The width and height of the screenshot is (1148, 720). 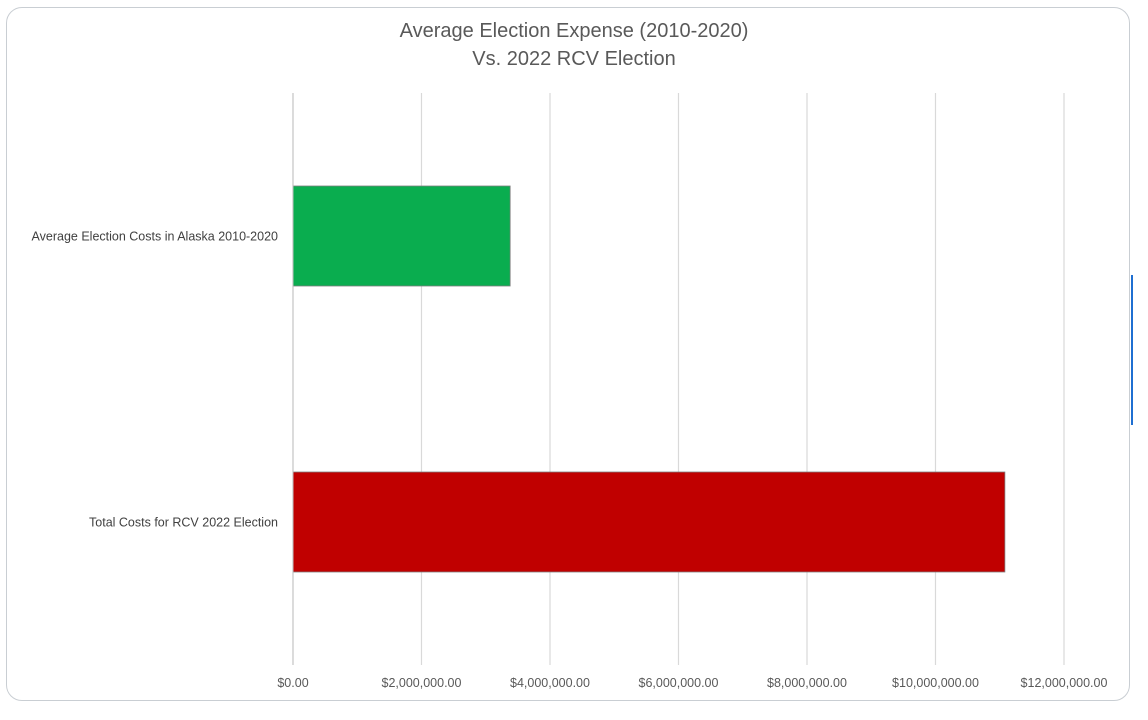 What do you see at coordinates (183, 523) in the screenshot?
I see `category-label: Total Costs for RCV 2022 Election` at bounding box center [183, 523].